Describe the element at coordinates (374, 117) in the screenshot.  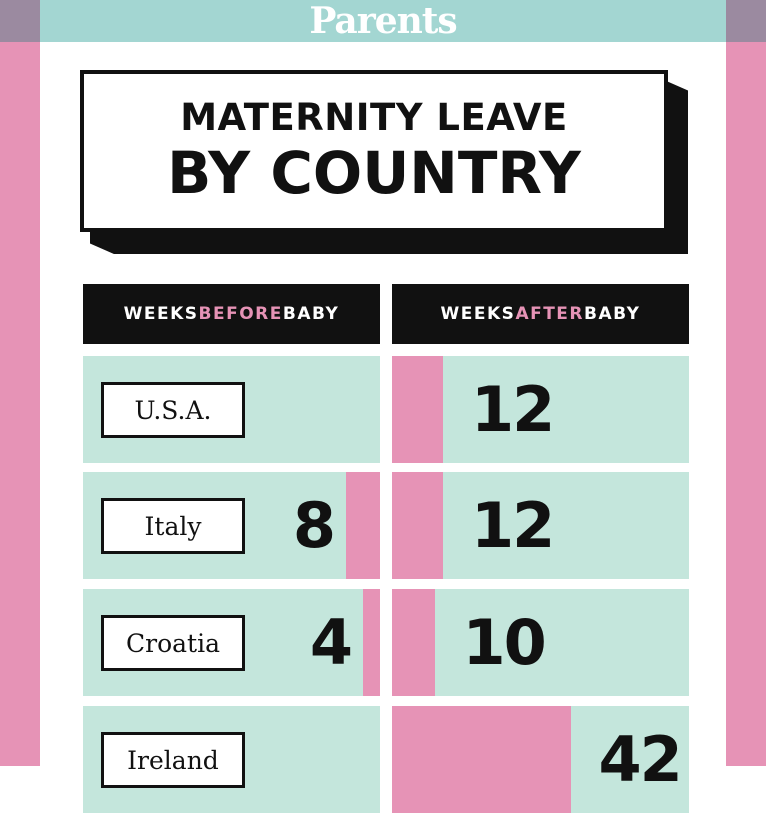
I see `title-line-1: MATERNITY LEAVE` at that location.